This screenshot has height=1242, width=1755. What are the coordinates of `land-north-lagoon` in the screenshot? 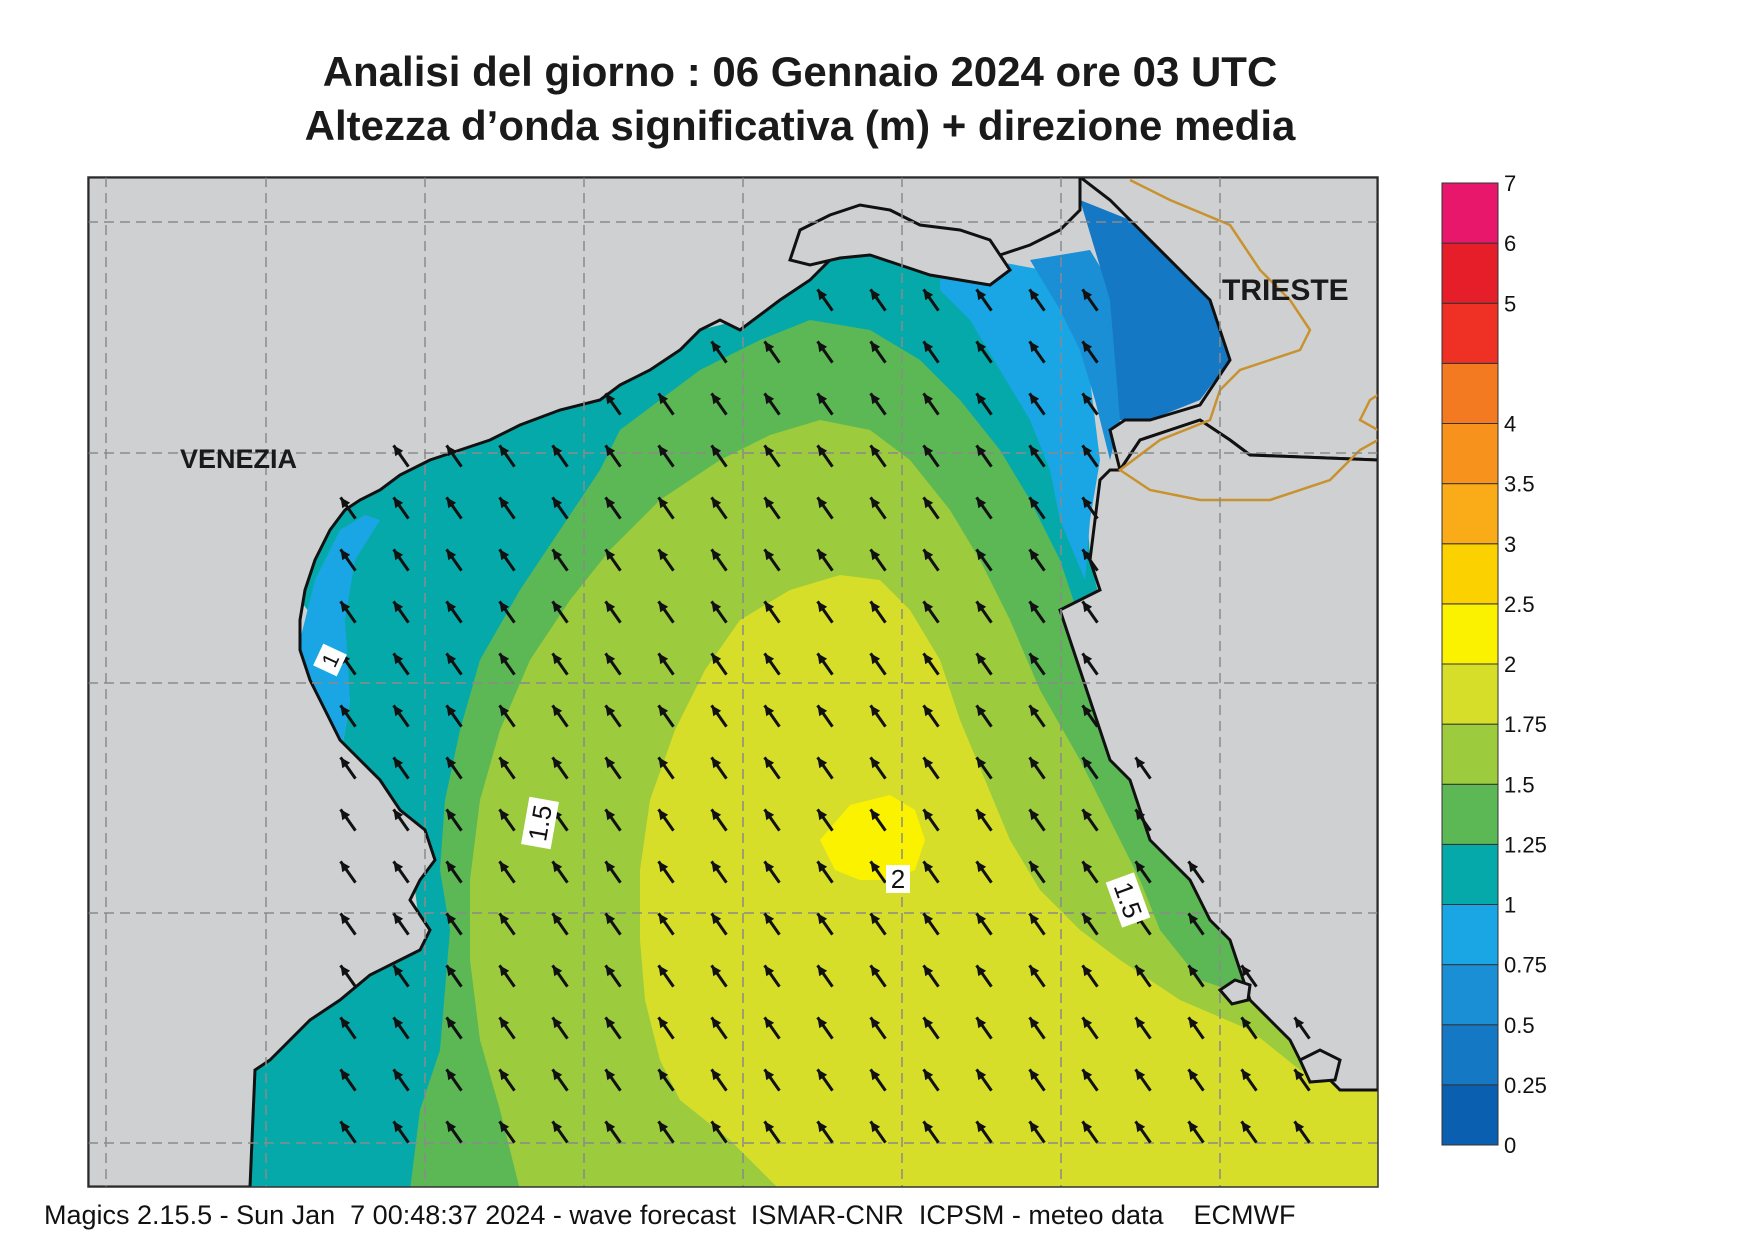 It's located at (900, 245).